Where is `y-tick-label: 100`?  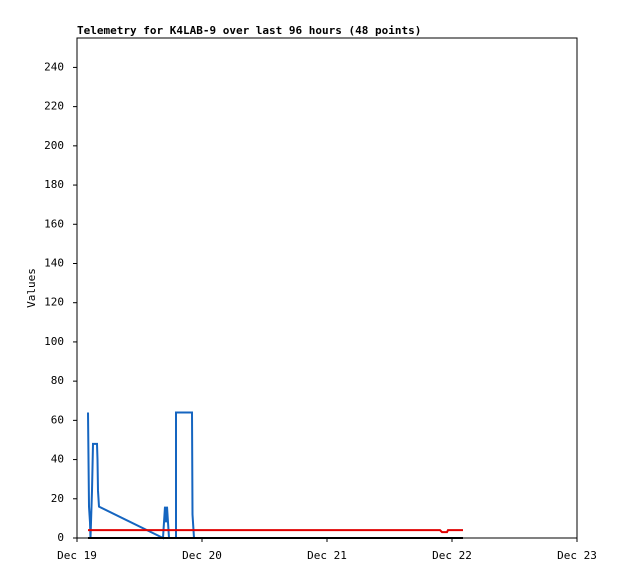 y-tick-label: 100 is located at coordinates (54, 341).